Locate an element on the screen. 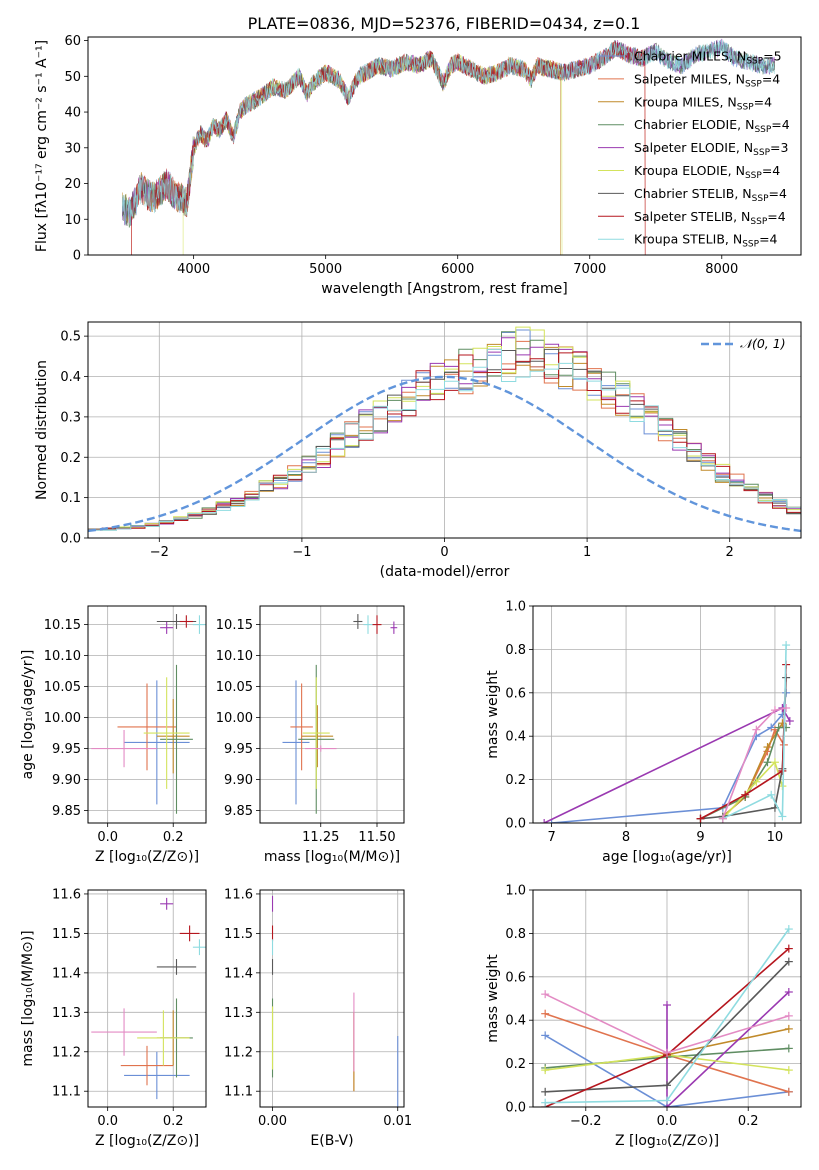  x-axis-label: (data-model)/error is located at coordinates (445, 572).